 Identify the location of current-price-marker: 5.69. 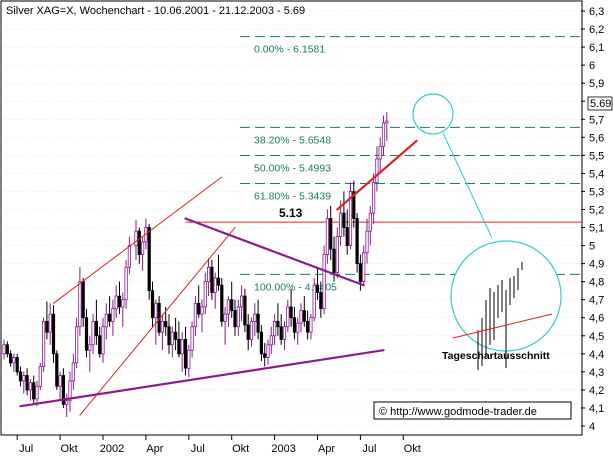
(600, 103).